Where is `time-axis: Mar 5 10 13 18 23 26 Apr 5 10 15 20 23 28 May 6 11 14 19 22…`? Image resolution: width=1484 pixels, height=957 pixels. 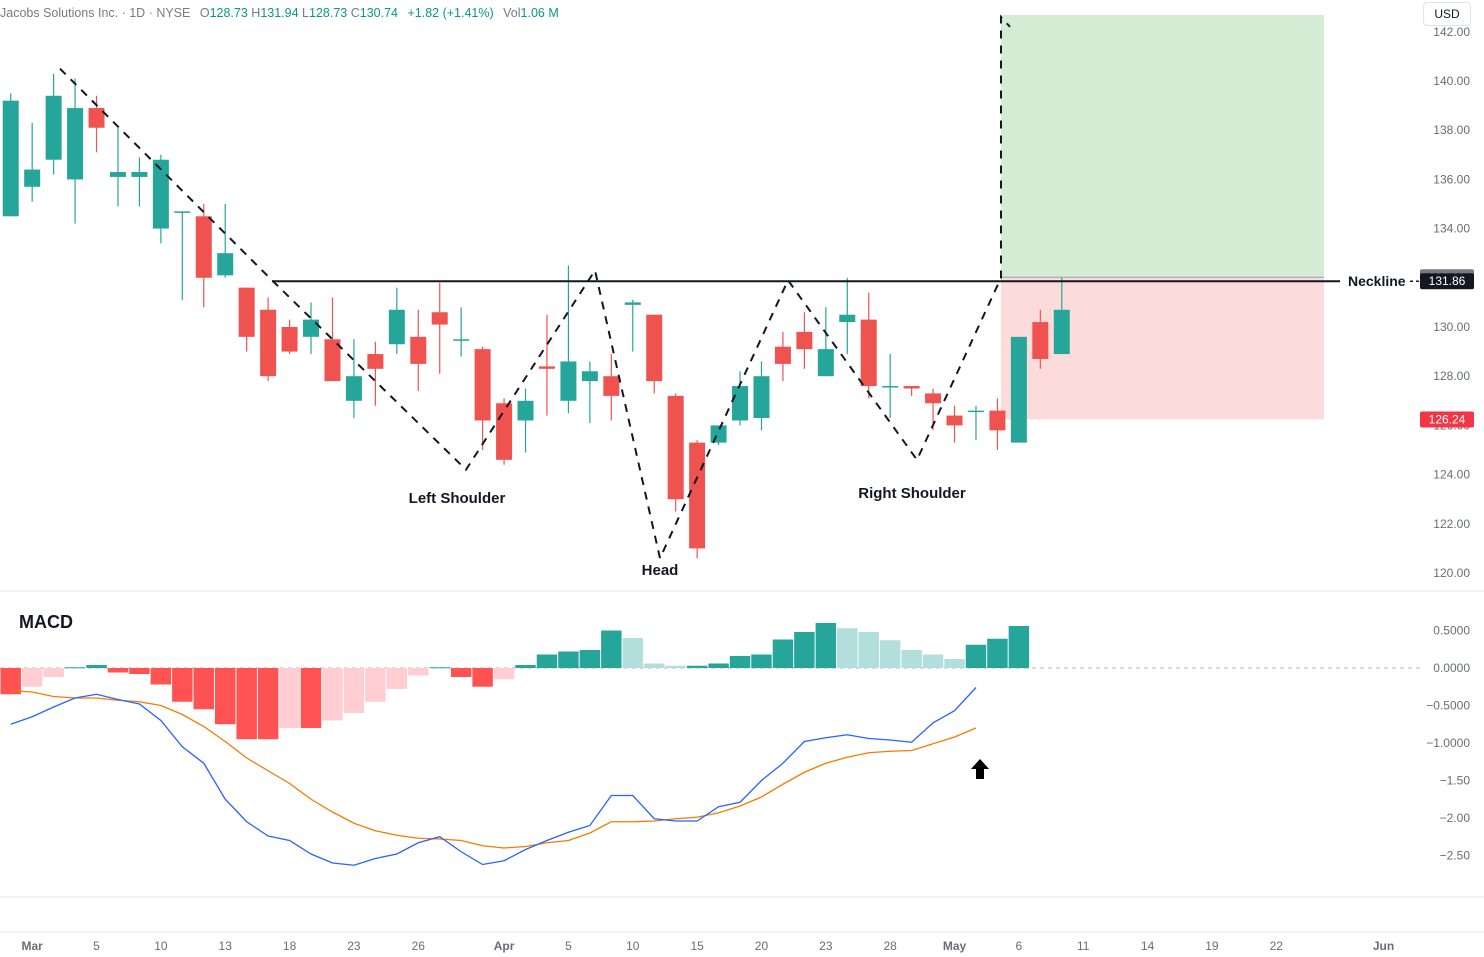
time-axis: Mar 5 10 13 18 23 26 Apr 5 10 15 20 23 28 May 6 11 14 19 22… is located at coordinates (708, 946).